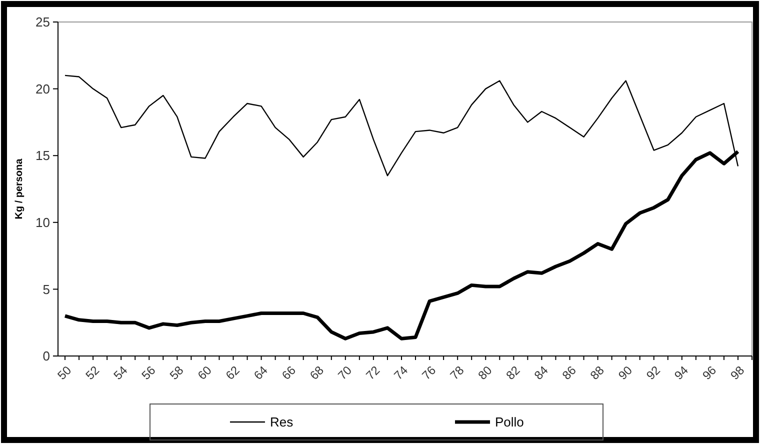 This screenshot has height=444, width=760. What do you see at coordinates (626, 372) in the screenshot?
I see `x-tick-label: 90` at bounding box center [626, 372].